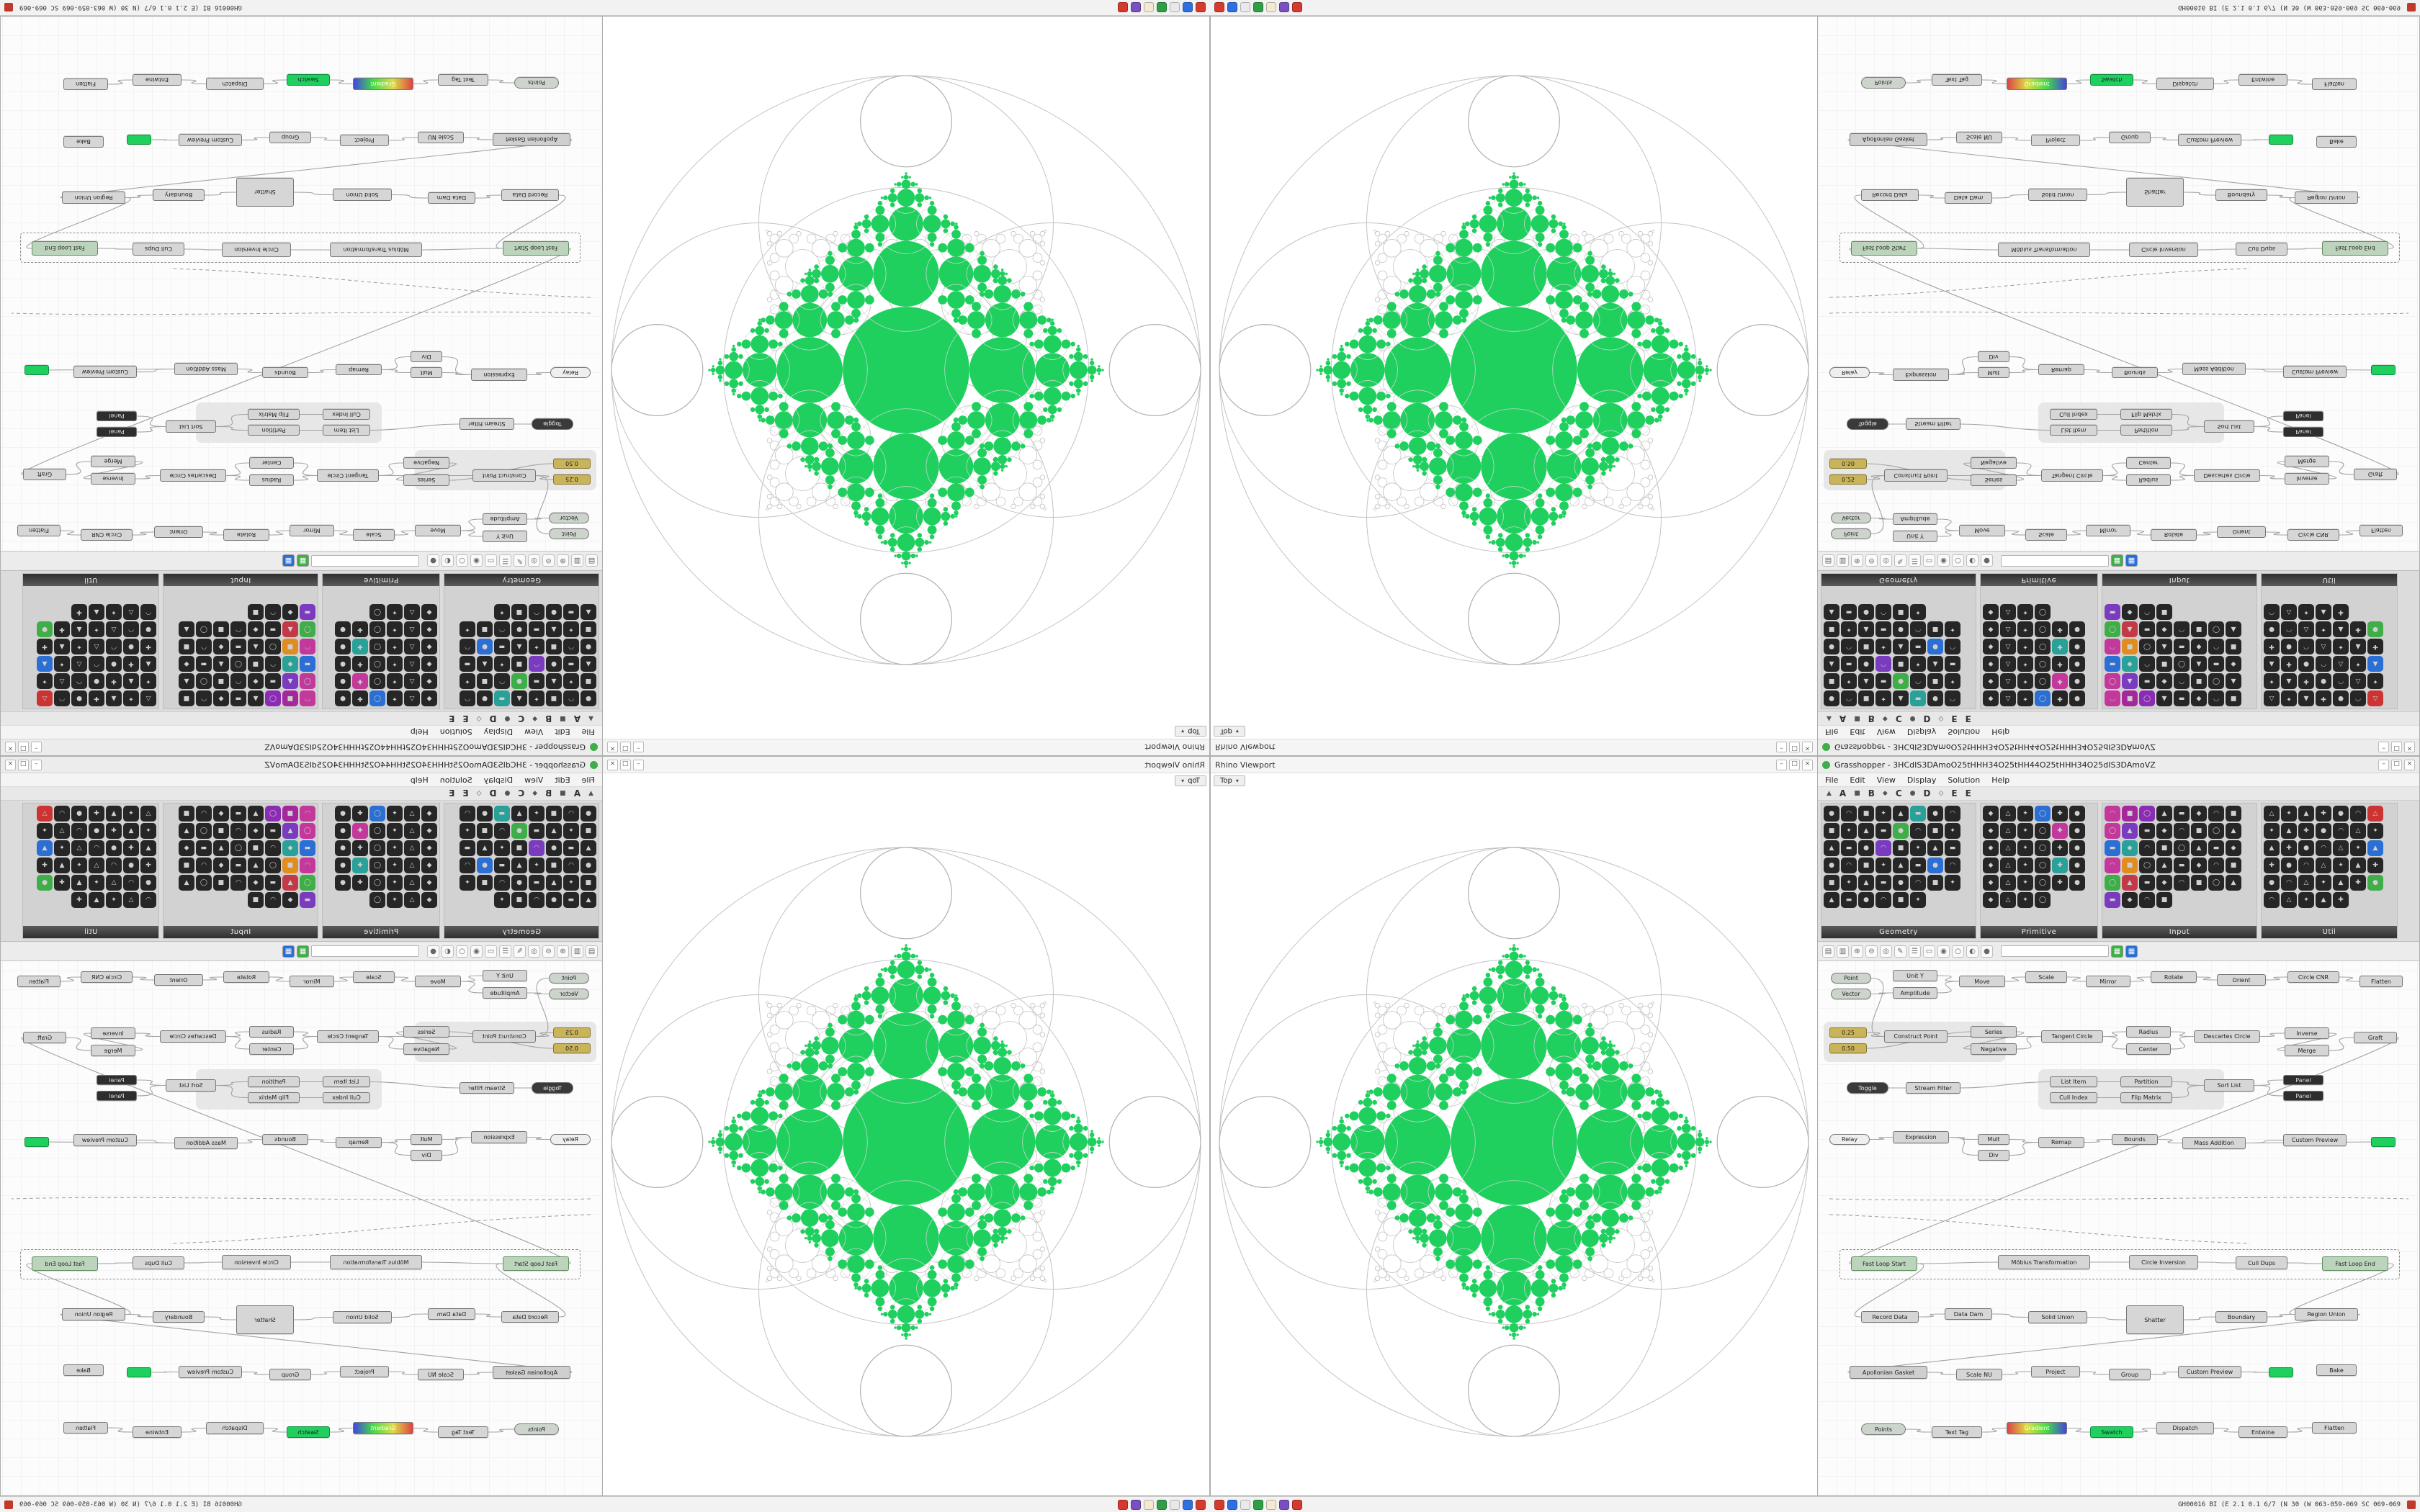  What do you see at coordinates (240, 932) in the screenshot?
I see `panel-header-input: Input` at bounding box center [240, 932].